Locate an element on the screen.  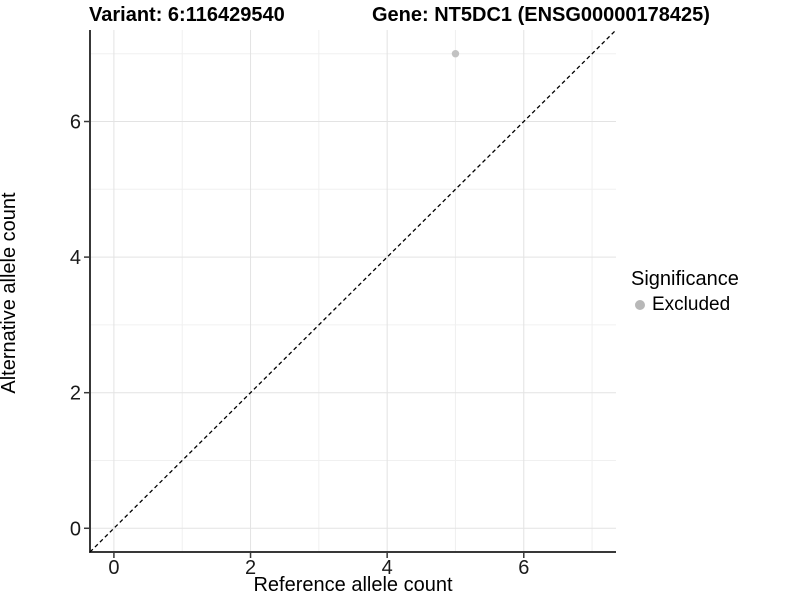
data-point is located at coordinates (455, 54).